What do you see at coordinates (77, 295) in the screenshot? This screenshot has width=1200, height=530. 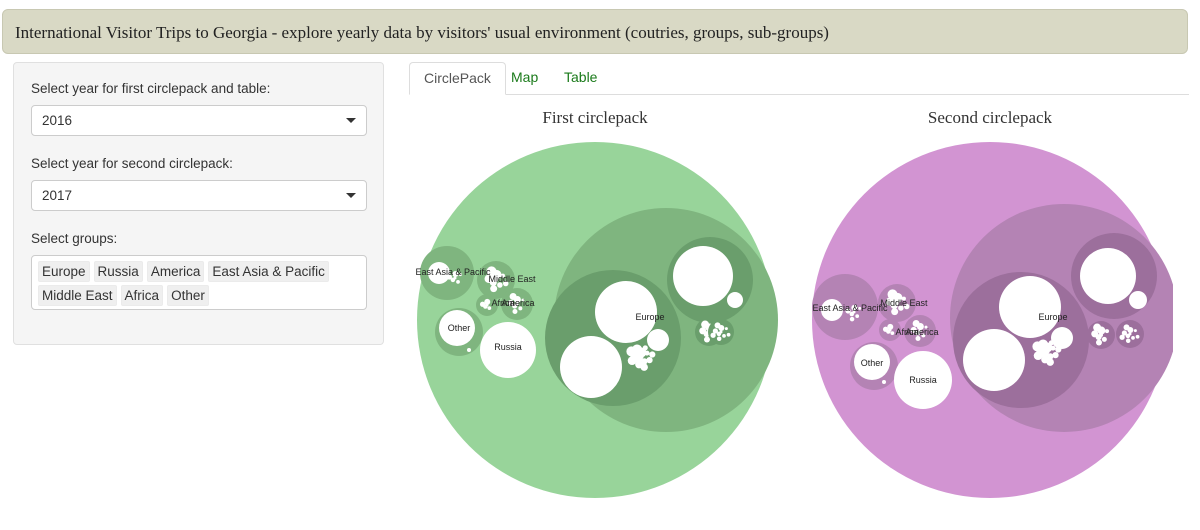 I see `group-chip: Middle East` at bounding box center [77, 295].